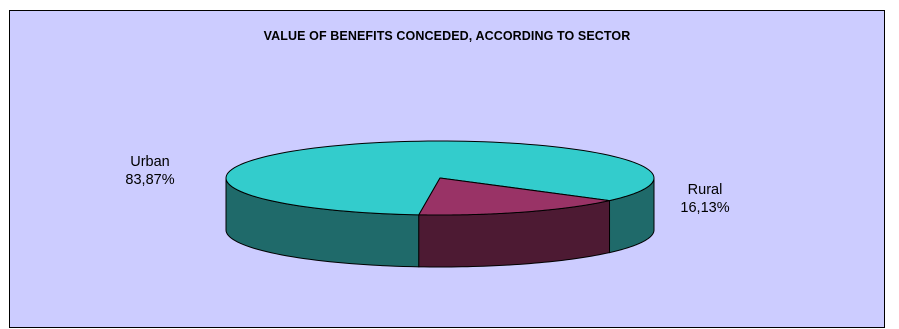 The height and width of the screenshot is (329, 899). Describe the element at coordinates (705, 190) in the screenshot. I see `slice-label-rural-name: Rural` at that location.